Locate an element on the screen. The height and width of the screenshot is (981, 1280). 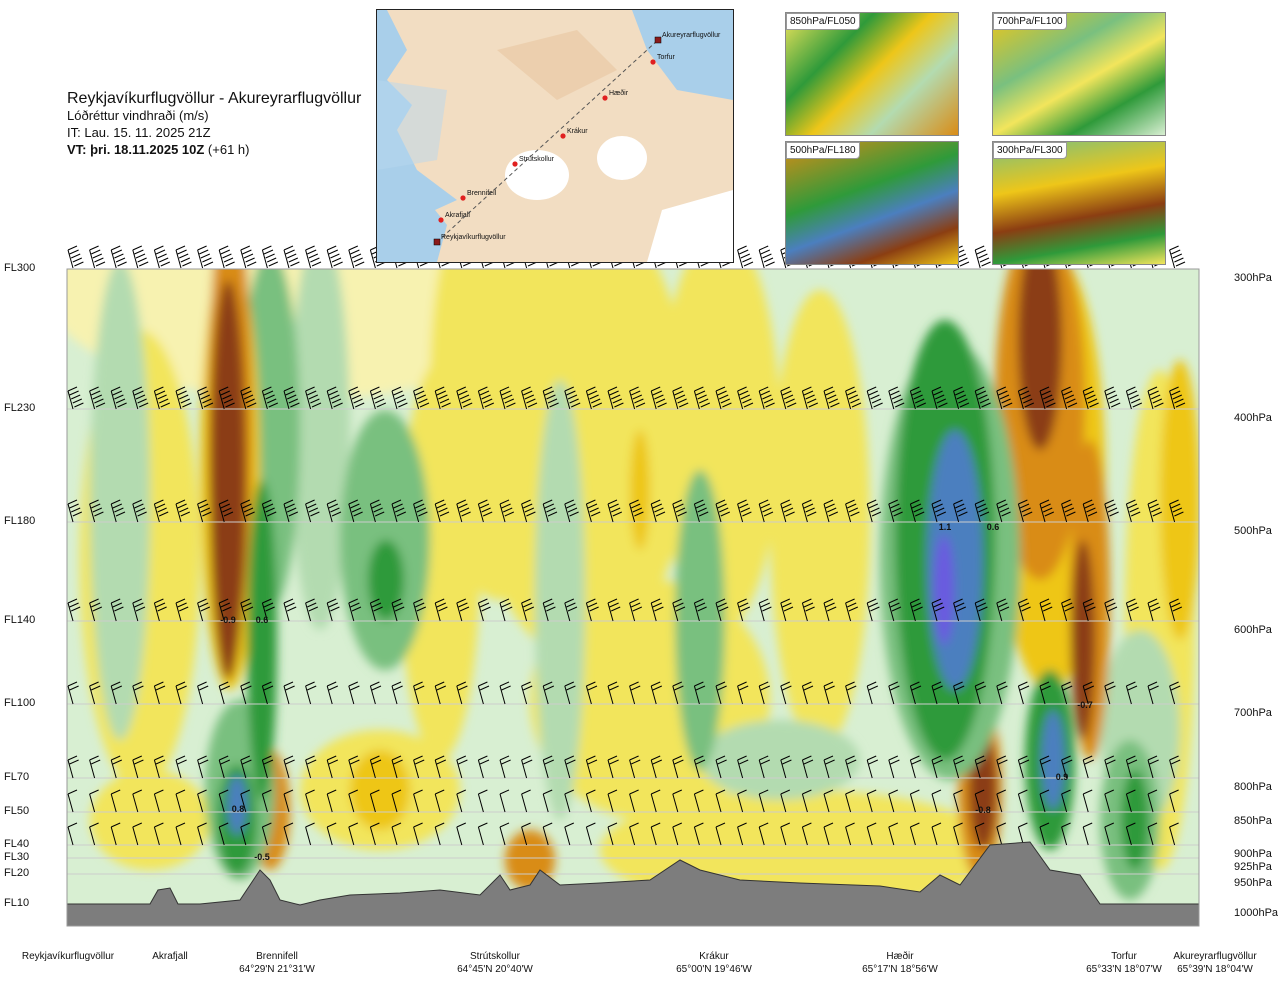
contour-label: -0.8 is located at coordinates (983, 810).